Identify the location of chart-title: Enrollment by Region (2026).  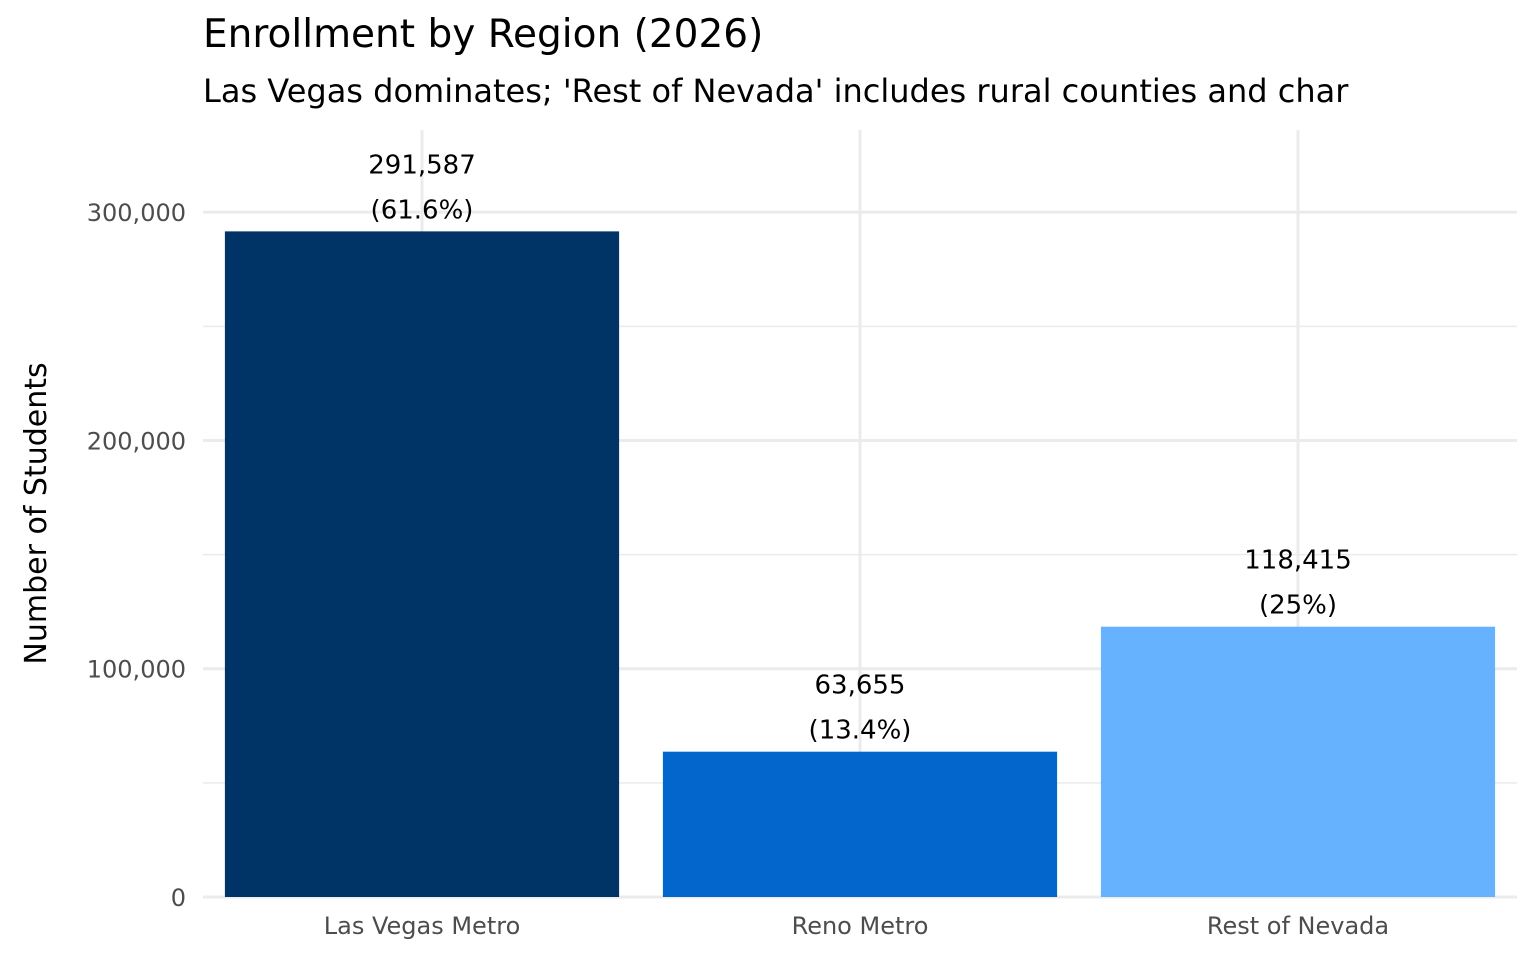
(483, 34).